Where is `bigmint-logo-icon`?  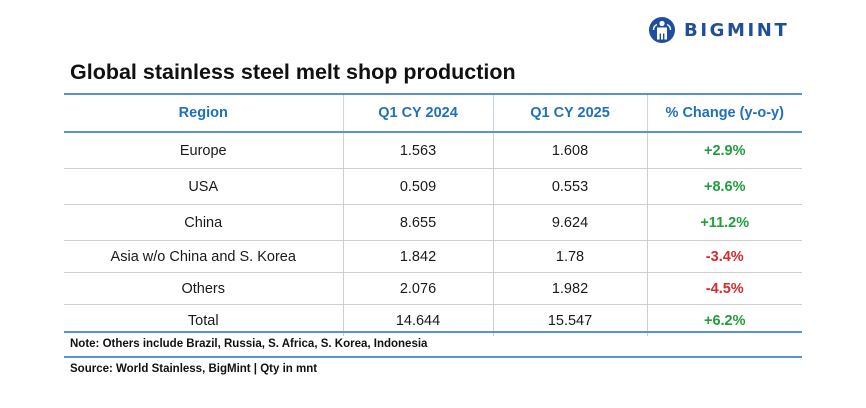 bigmint-logo-icon is located at coordinates (662, 30).